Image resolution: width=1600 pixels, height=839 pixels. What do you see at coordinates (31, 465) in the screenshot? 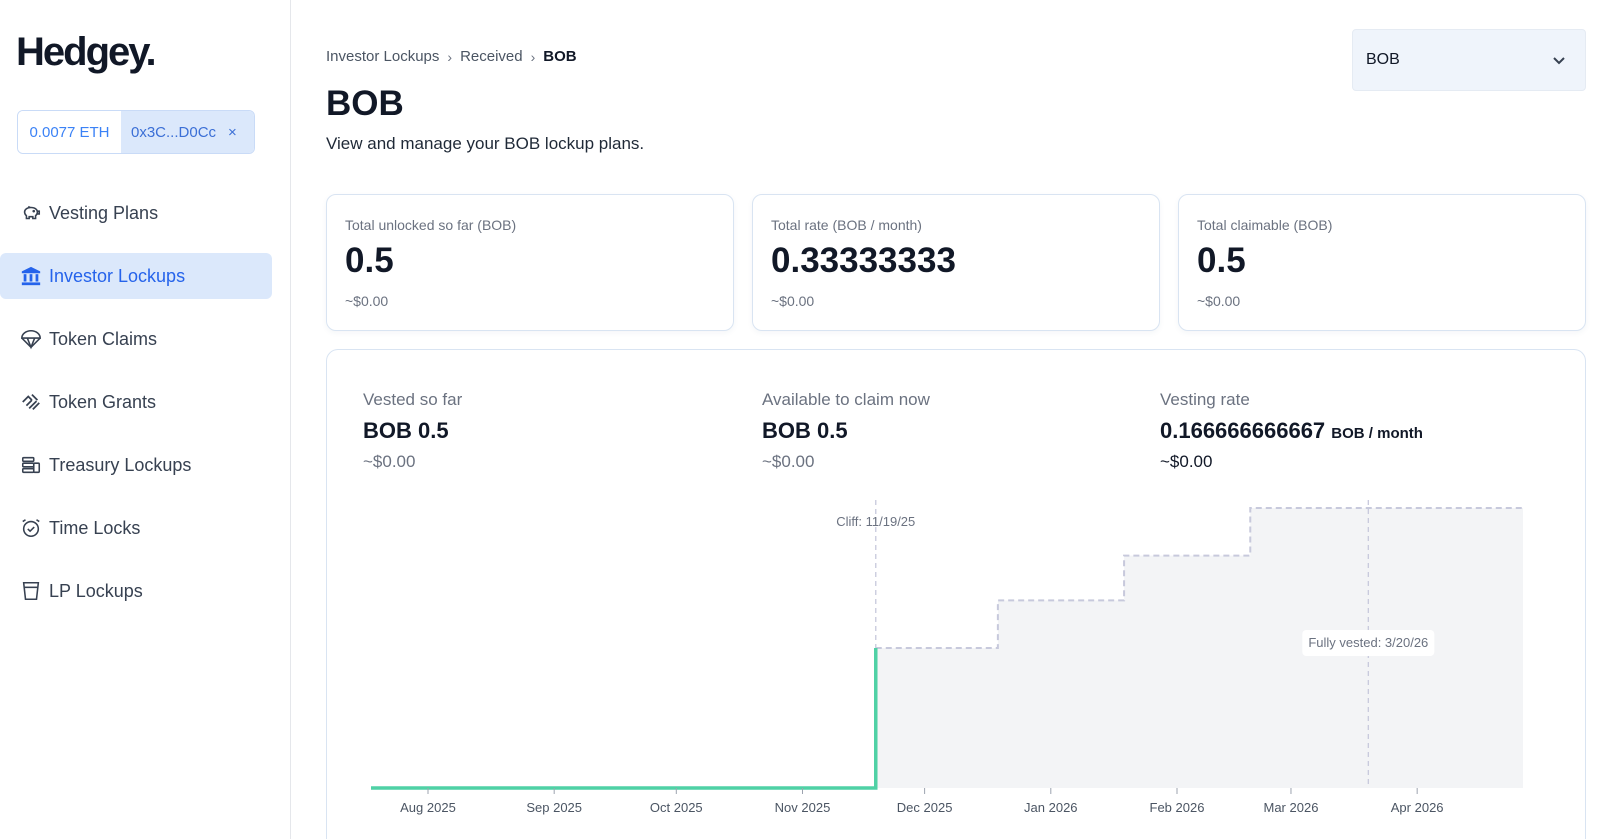
I see `coins-stack-icon` at bounding box center [31, 465].